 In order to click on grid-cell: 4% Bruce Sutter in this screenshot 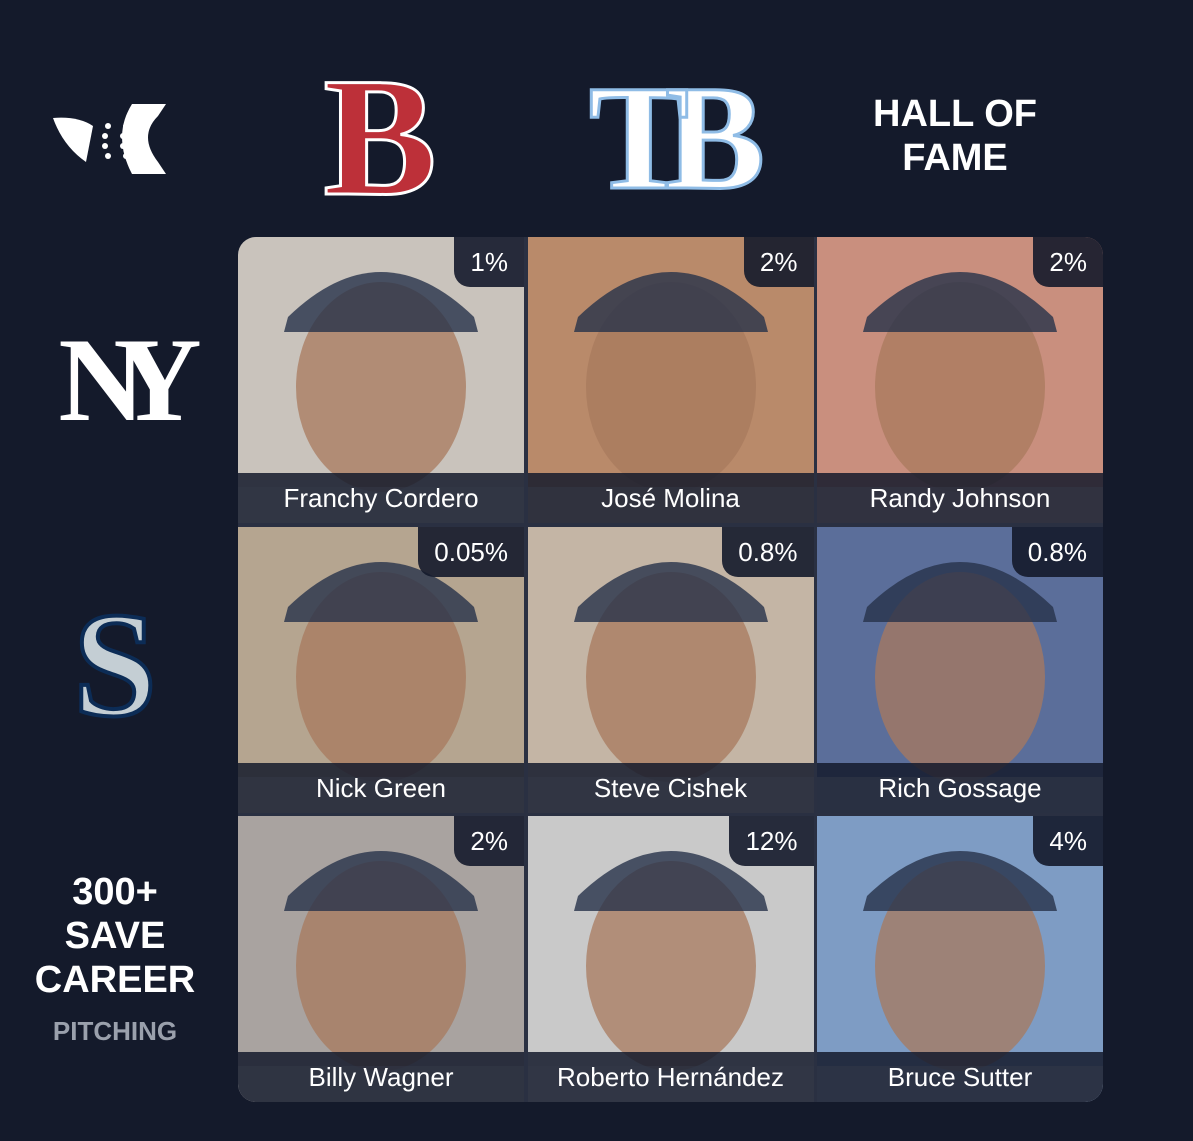, I will do `click(960, 959)`.